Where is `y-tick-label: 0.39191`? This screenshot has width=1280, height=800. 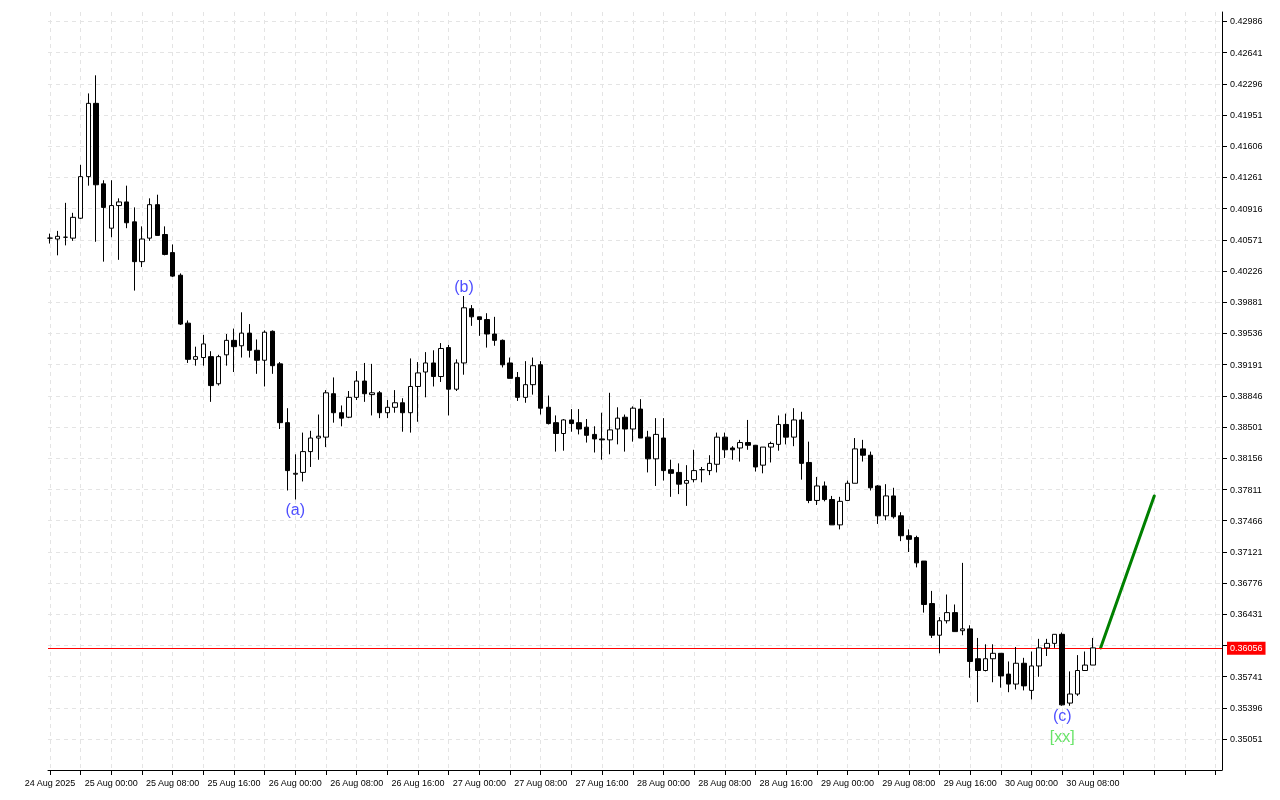
y-tick-label: 0.39191 is located at coordinates (1246, 364).